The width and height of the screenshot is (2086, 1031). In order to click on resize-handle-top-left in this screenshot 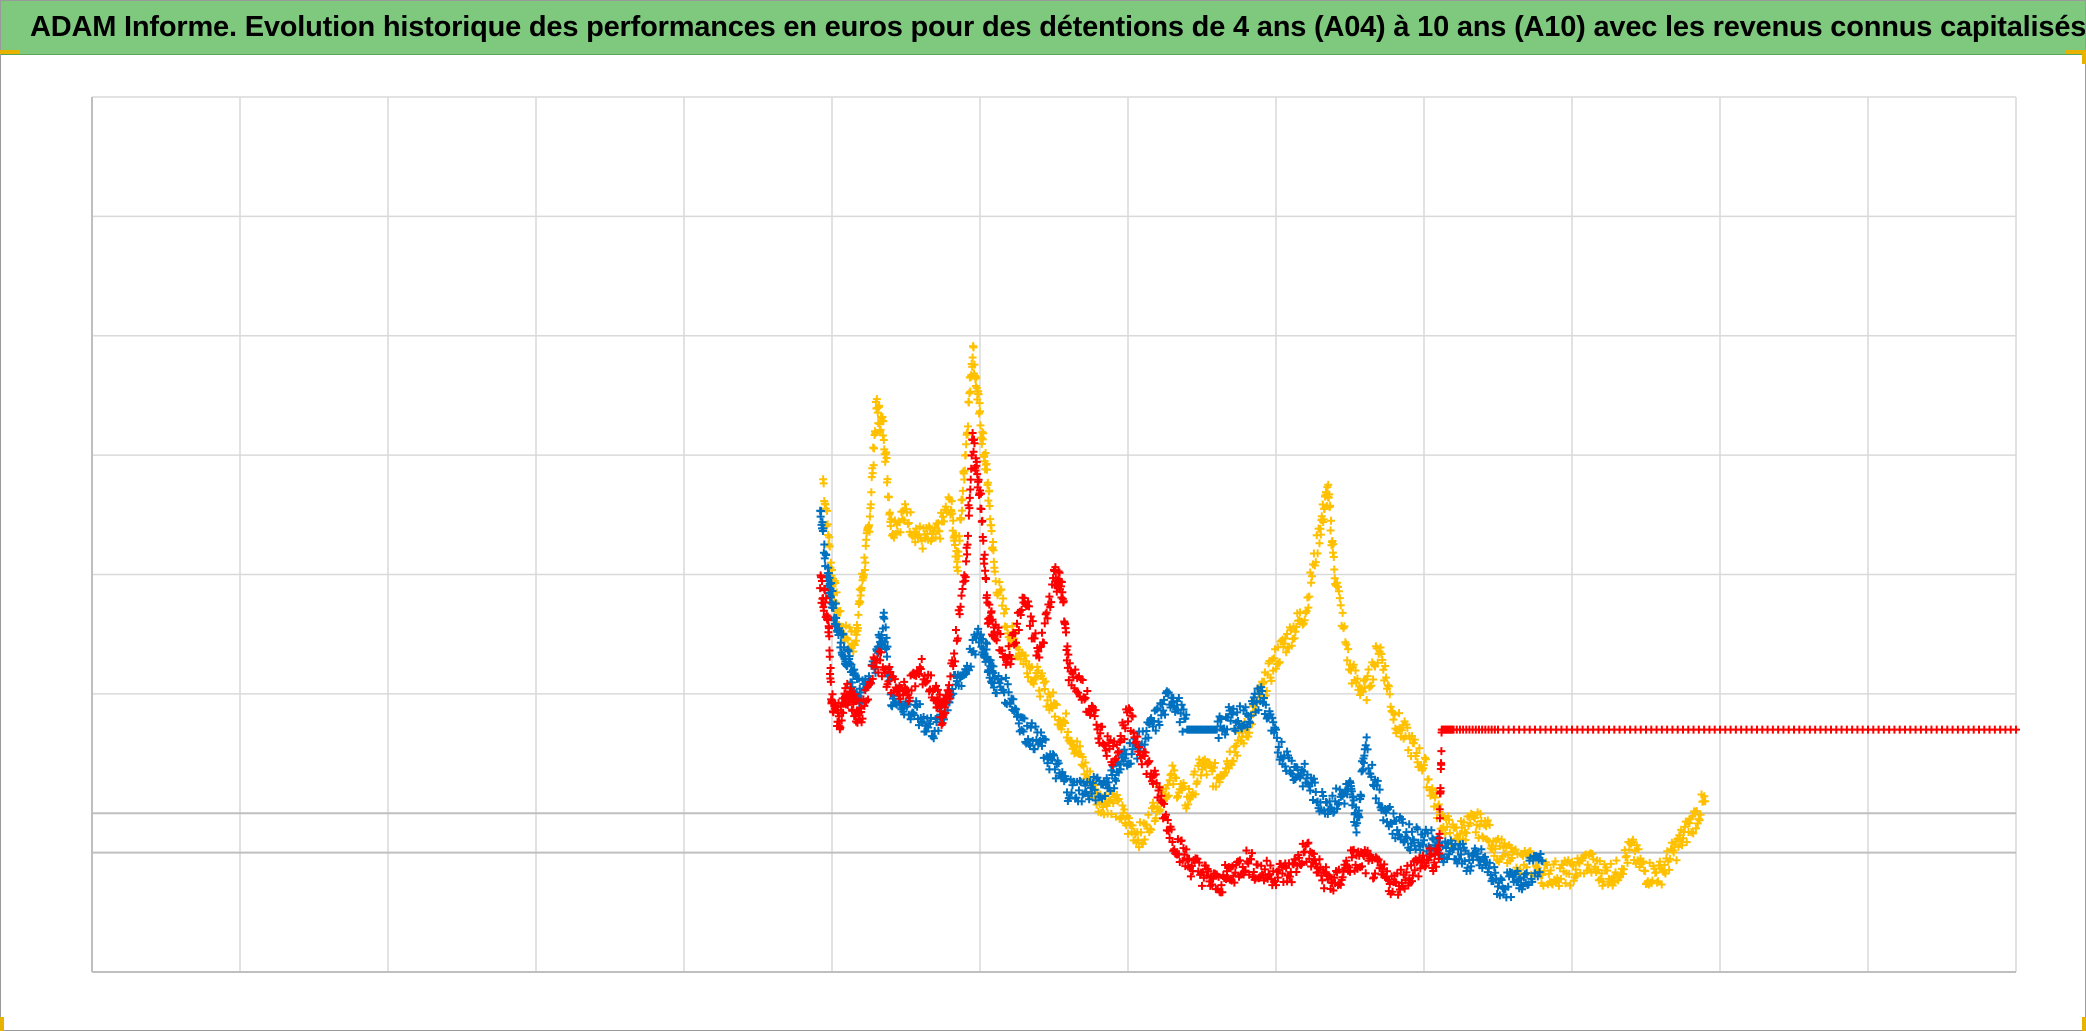, I will do `click(10, 52)`.